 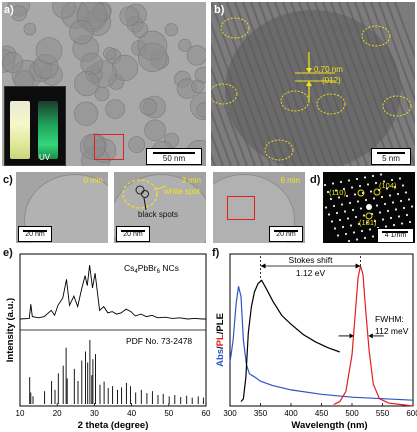 I want to click on time-label-3: 3 min, so click(x=191, y=180).